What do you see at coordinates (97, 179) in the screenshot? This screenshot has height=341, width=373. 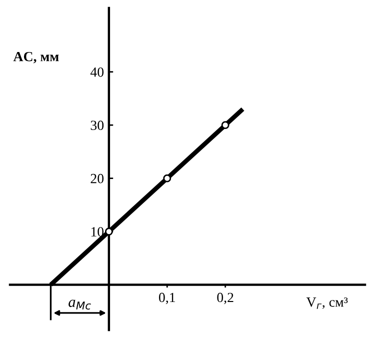 I see `y-tick-label: 20` at bounding box center [97, 179].